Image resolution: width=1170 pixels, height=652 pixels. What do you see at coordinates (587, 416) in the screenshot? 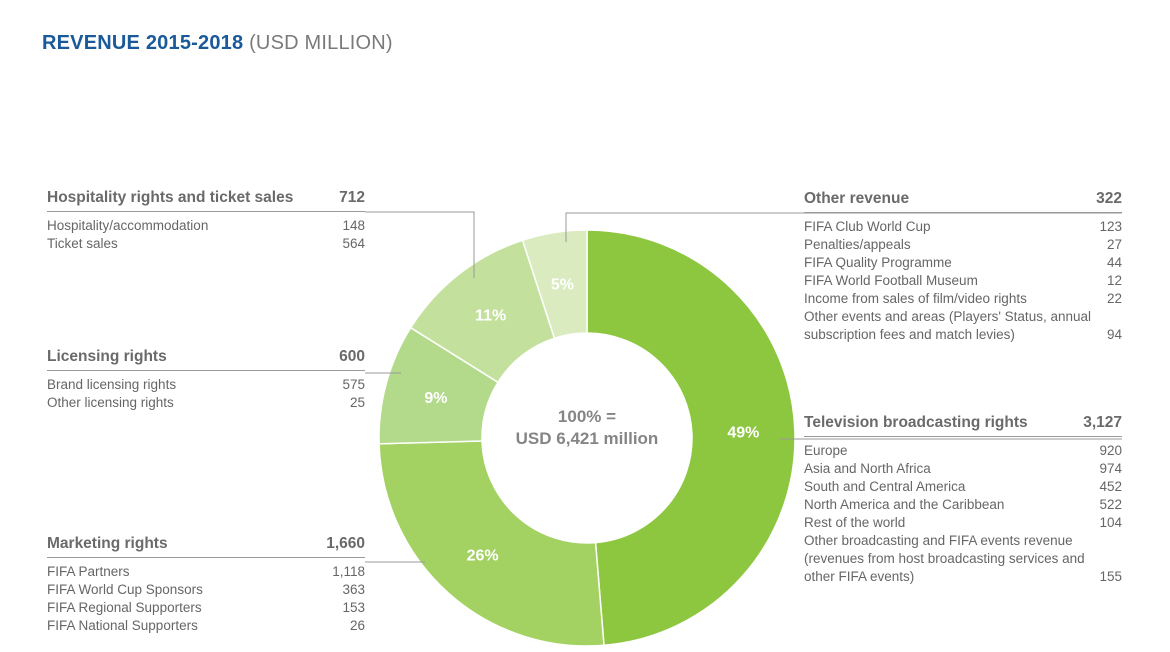
I see `center-total-label: 100% =` at bounding box center [587, 416].